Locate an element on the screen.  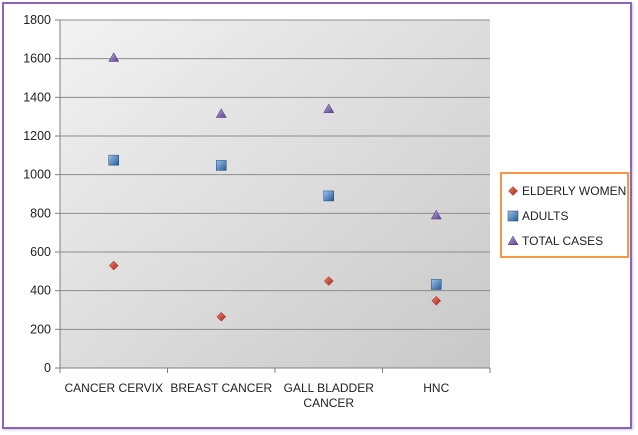
legend: ELDERLY WOMEN ADULTS TOTAL CASES is located at coordinates (564, 215).